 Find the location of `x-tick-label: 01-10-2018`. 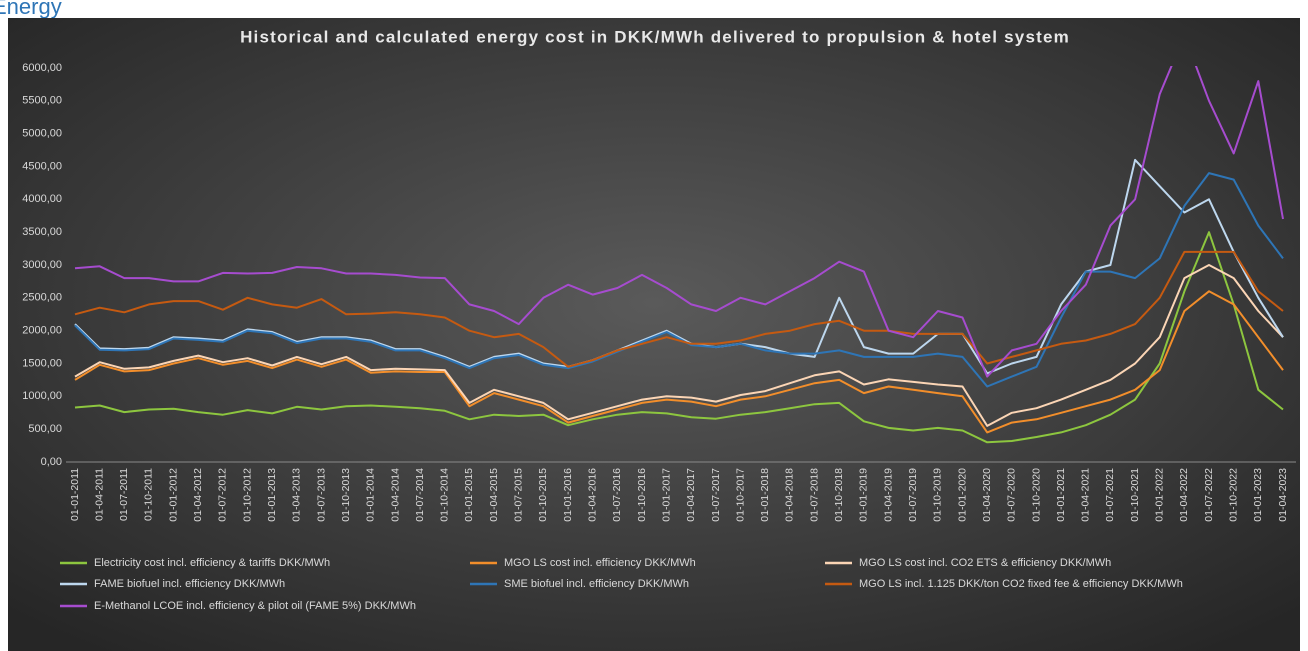

x-tick-label: 01-10-2018 is located at coordinates (839, 495).